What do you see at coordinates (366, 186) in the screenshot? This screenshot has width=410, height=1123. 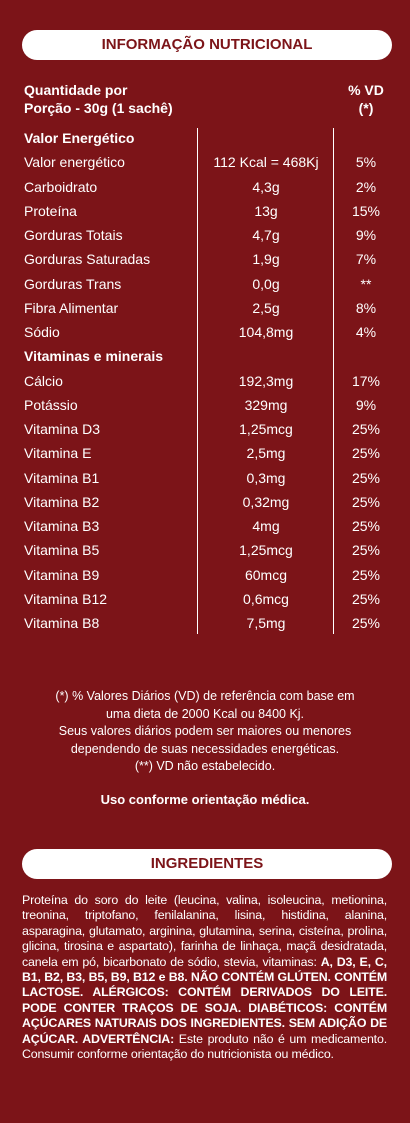 I see `nutrient-vd: 2%` at bounding box center [366, 186].